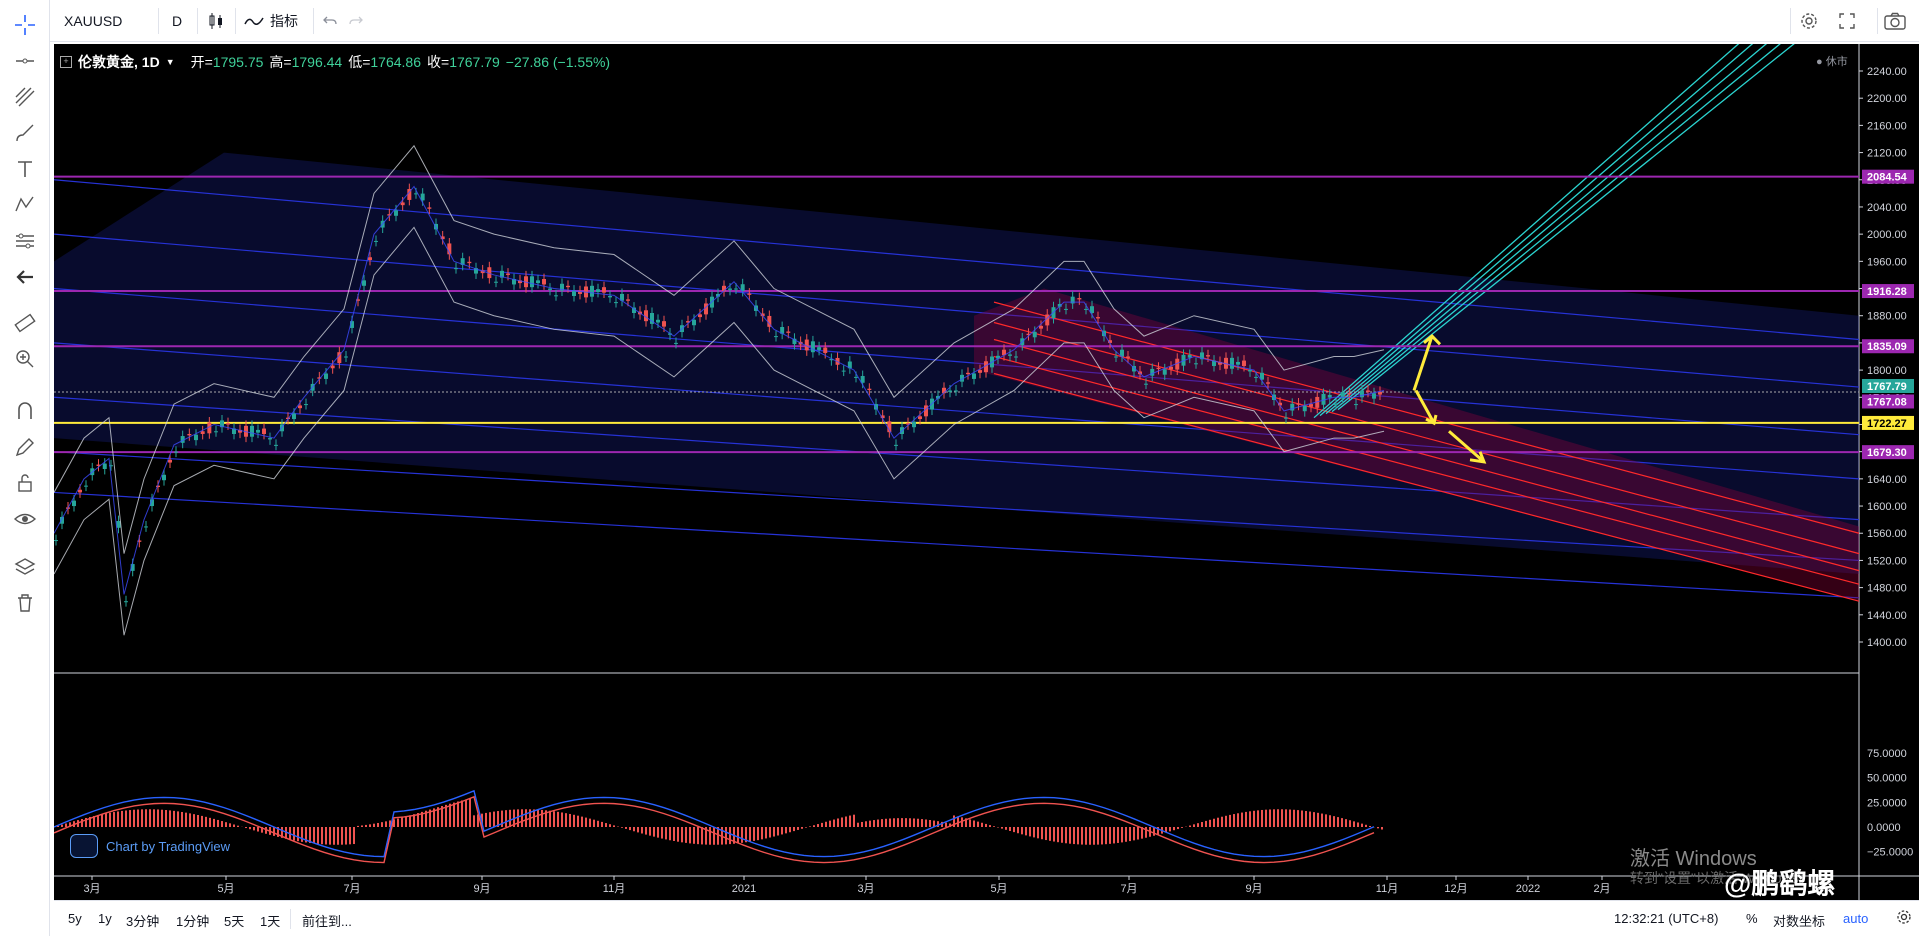  What do you see at coordinates (744, 889) in the screenshot?
I see `time-tick-label: 2021` at bounding box center [744, 889].